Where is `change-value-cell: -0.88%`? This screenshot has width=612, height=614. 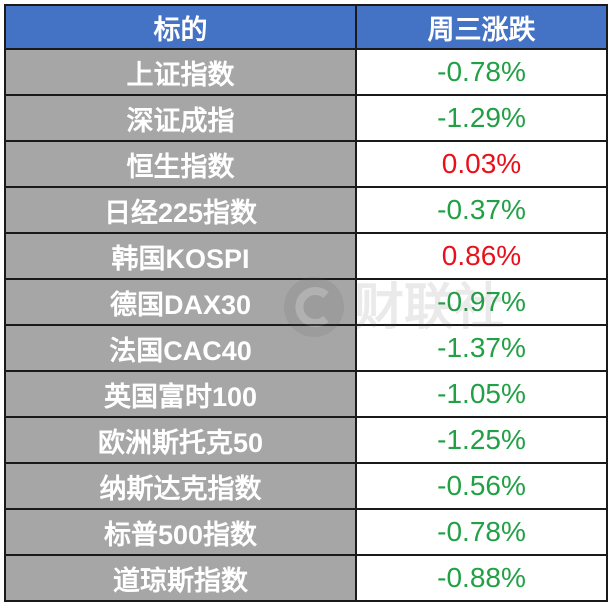 change-value-cell: -0.88% is located at coordinates (481, 578).